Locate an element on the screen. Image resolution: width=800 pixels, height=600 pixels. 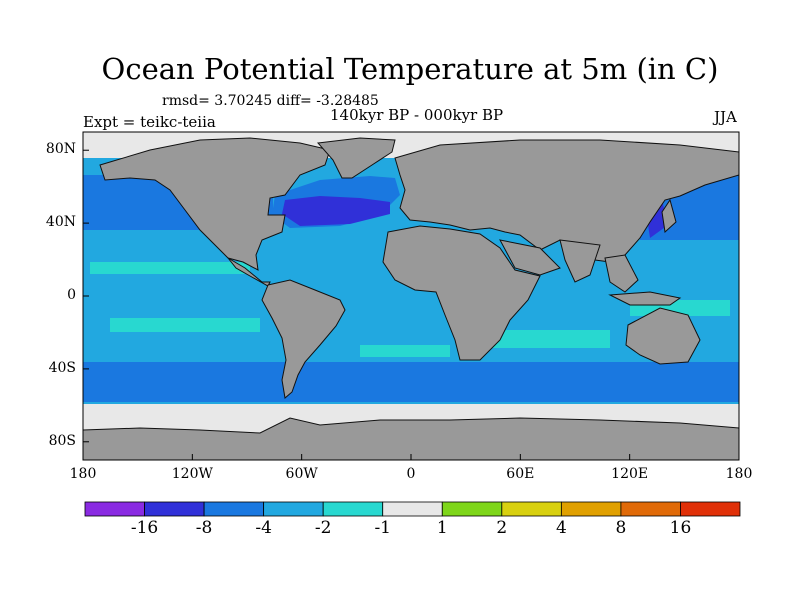
north-atlantic-core is located at coordinates (336, 211).